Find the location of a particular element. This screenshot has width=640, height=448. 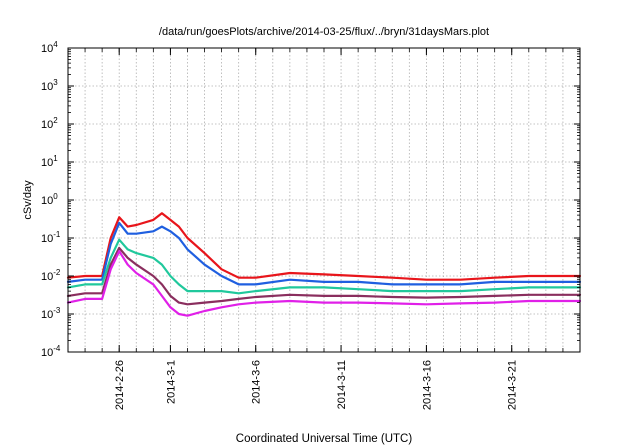

x-tick-label: 2014-3-16 is located at coordinates (427, 385).